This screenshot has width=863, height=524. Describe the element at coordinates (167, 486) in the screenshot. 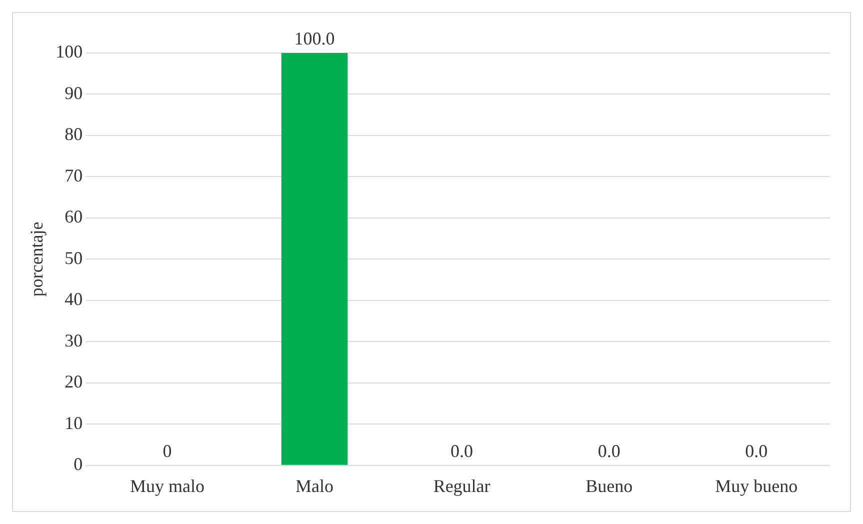

I see `x-tick-label: Muy malo` at that location.